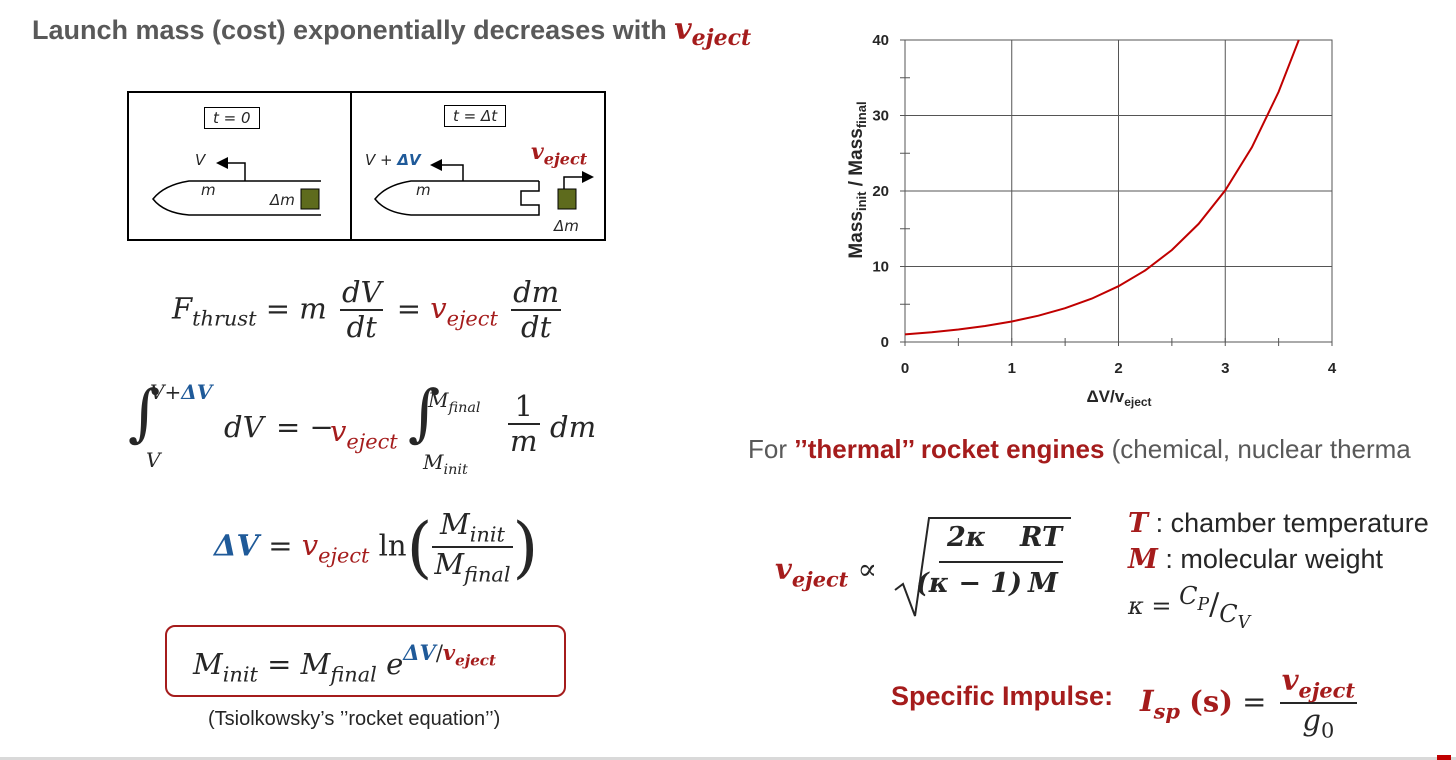  I want to click on bottom-rule, so click(728, 758).